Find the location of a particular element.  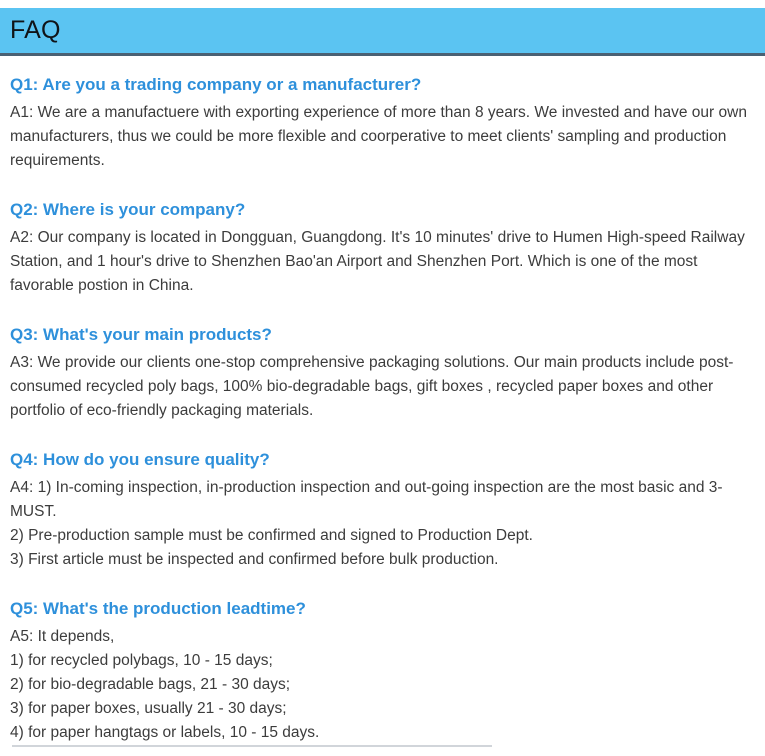

faq-question-q2: Q2: Where is your company? is located at coordinates (128, 209).